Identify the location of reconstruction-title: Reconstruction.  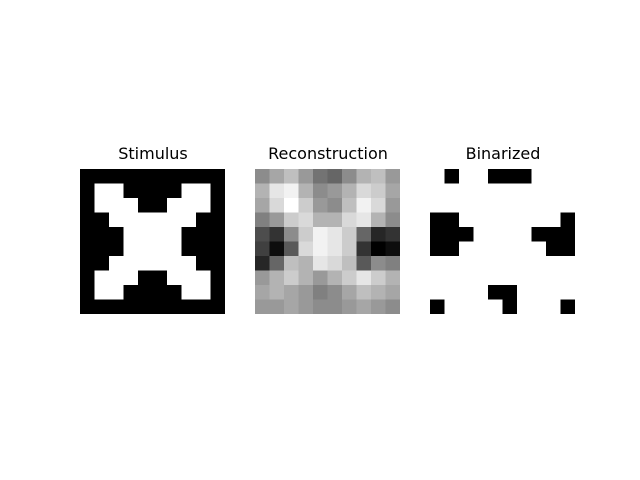
(328, 153).